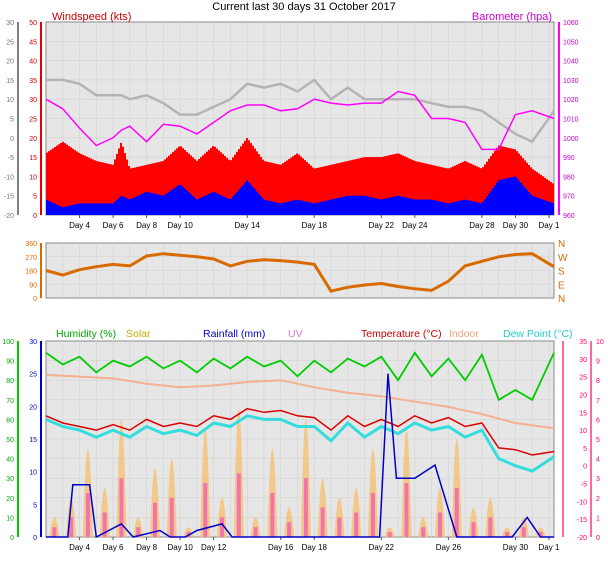 This screenshot has height=561, width=608. Describe the element at coordinates (583, 360) in the screenshot. I see `temp-axis-tick-1: 30` at that location.